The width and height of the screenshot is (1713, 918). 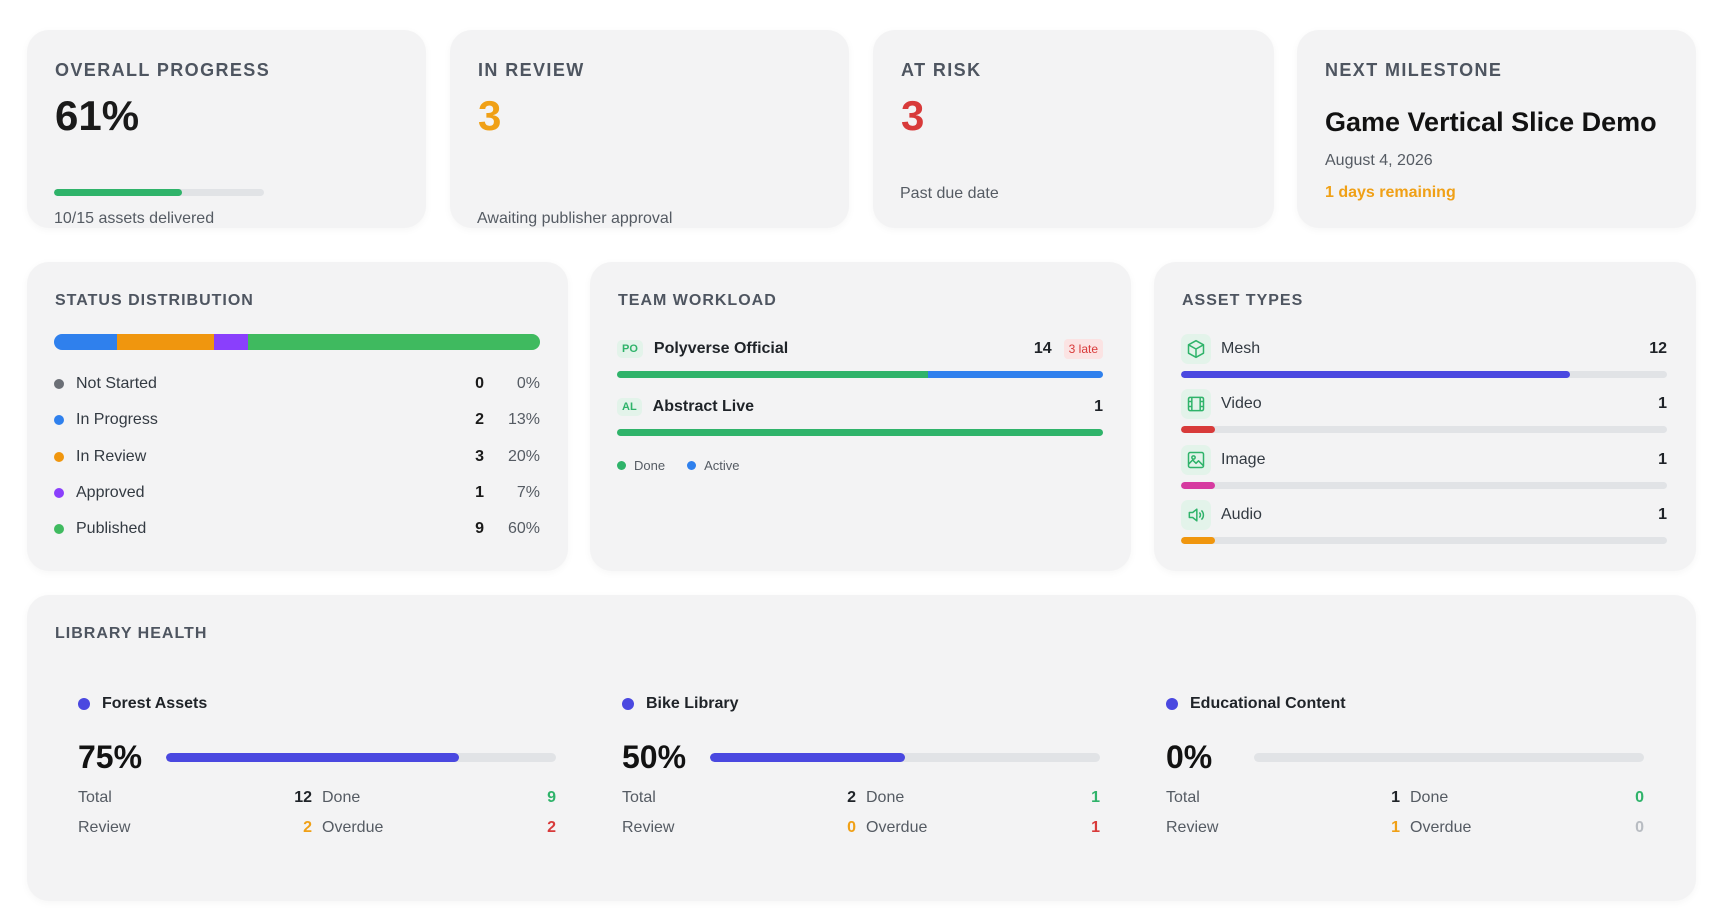 I want to click on legend-label: Done, so click(x=650, y=465).